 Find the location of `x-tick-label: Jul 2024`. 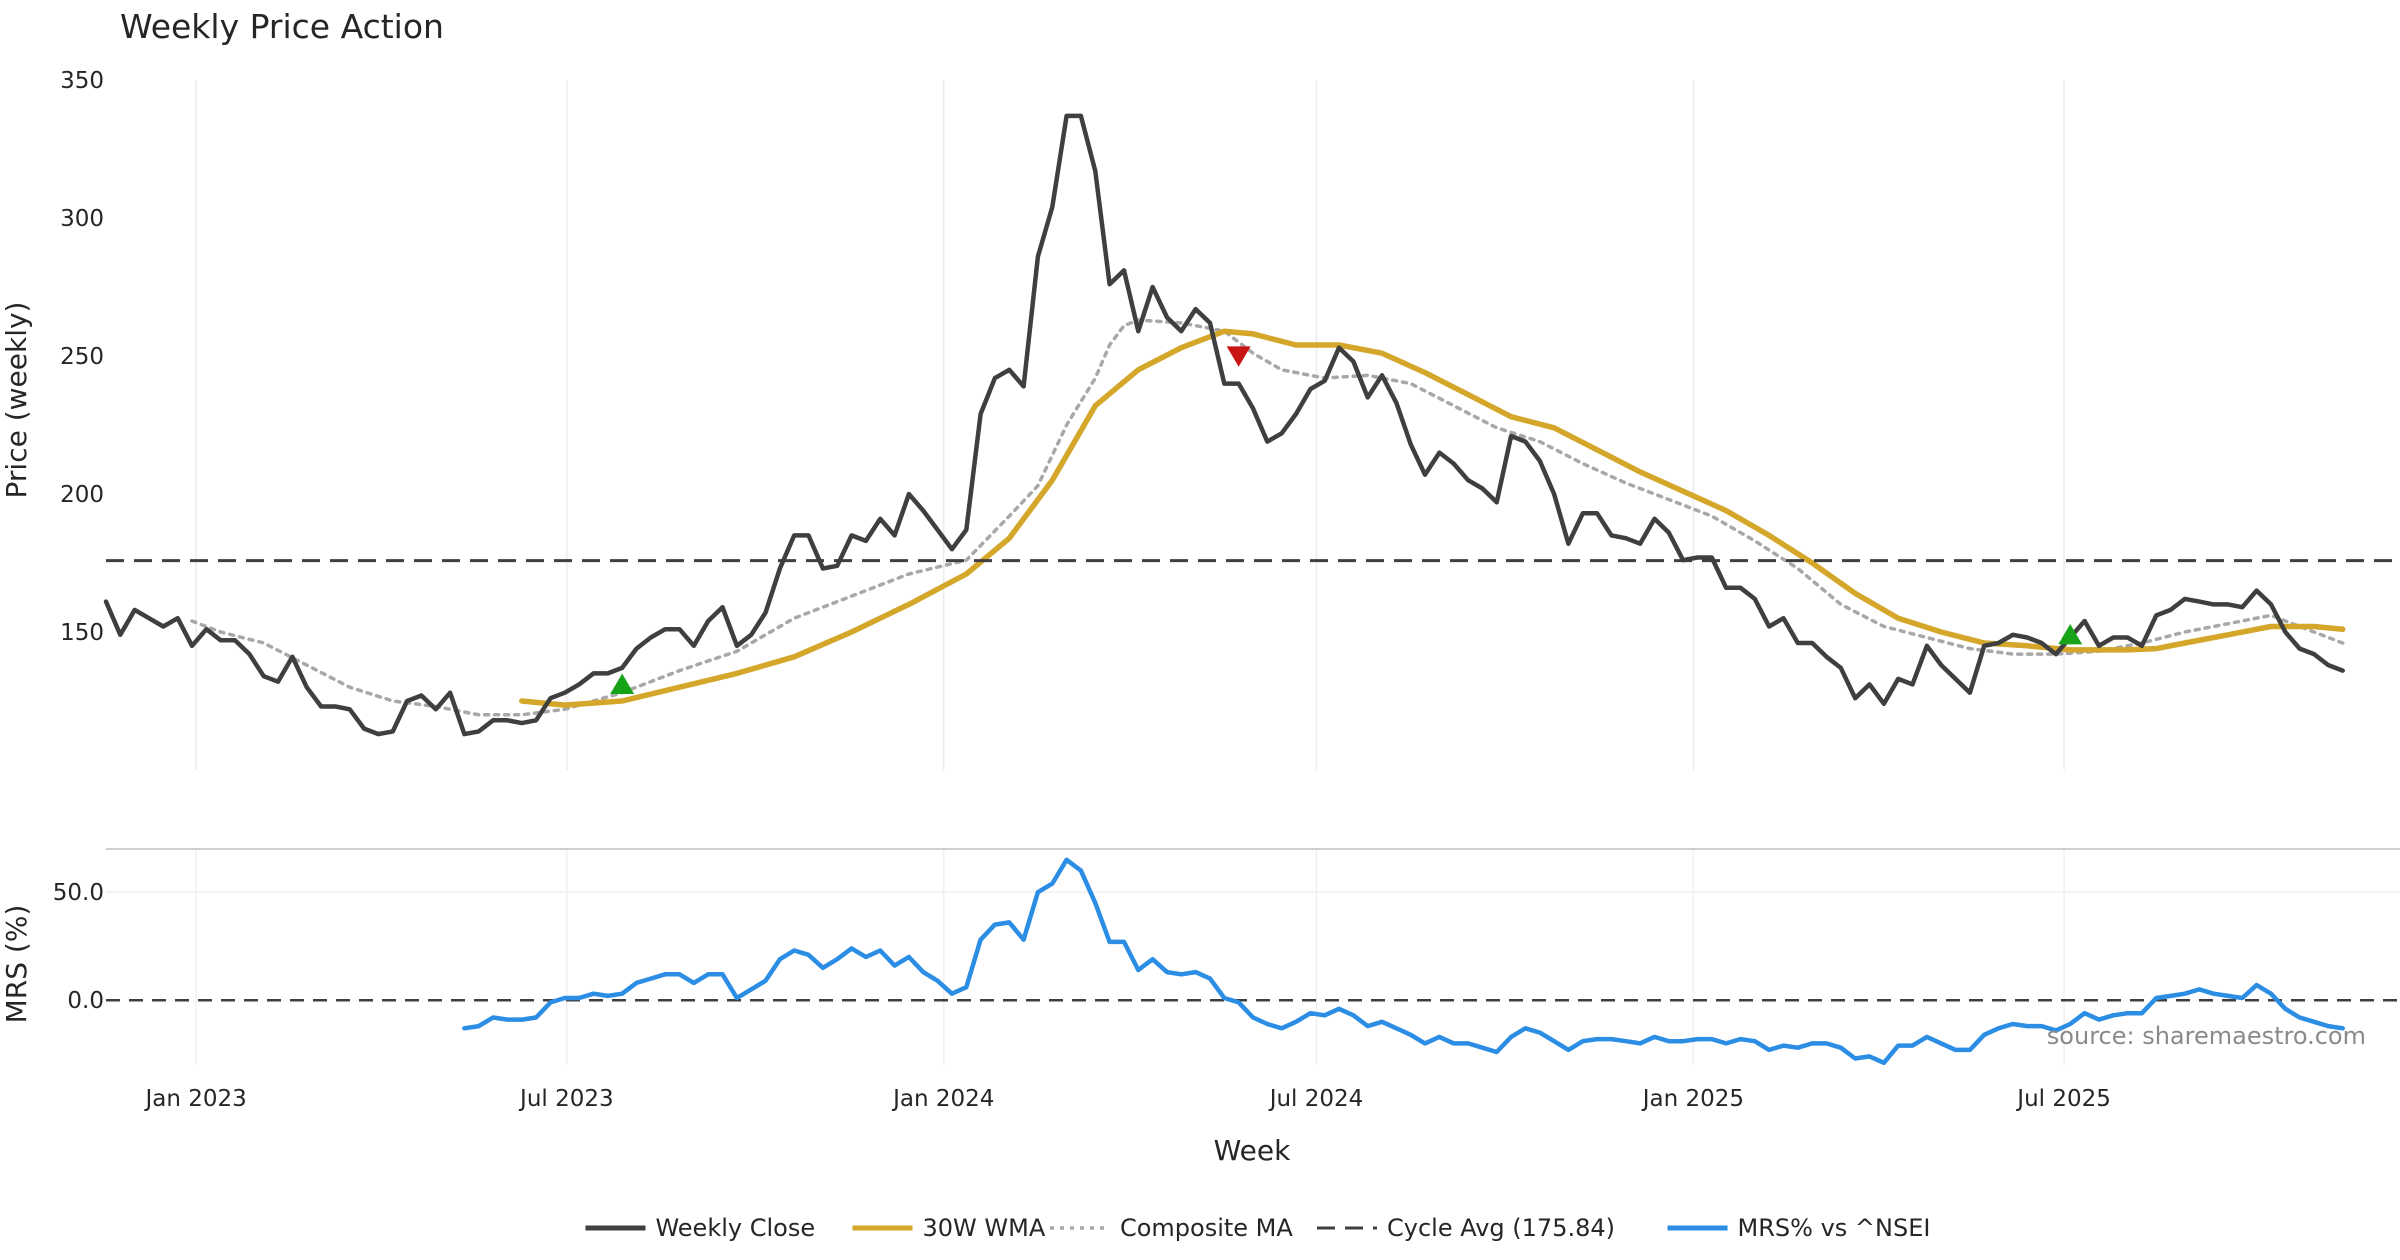

x-tick-label: Jul 2024 is located at coordinates (1316, 1099).